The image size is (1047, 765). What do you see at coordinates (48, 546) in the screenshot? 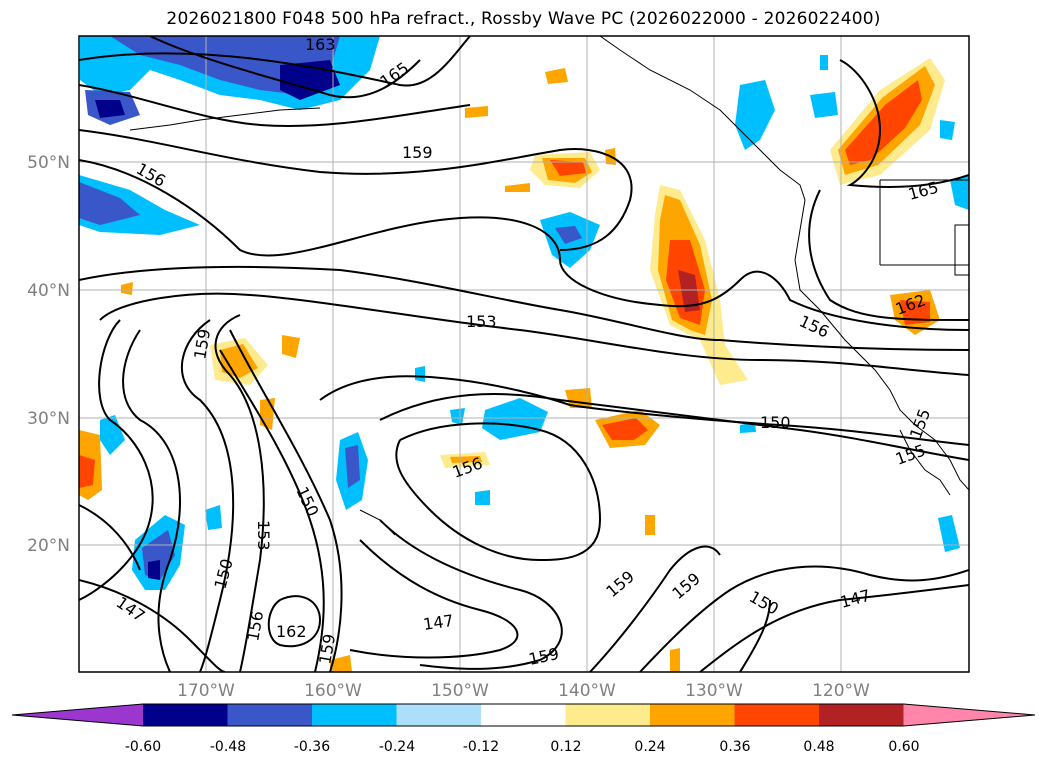
I see `lat-label-20n: 20°N` at bounding box center [48, 546].